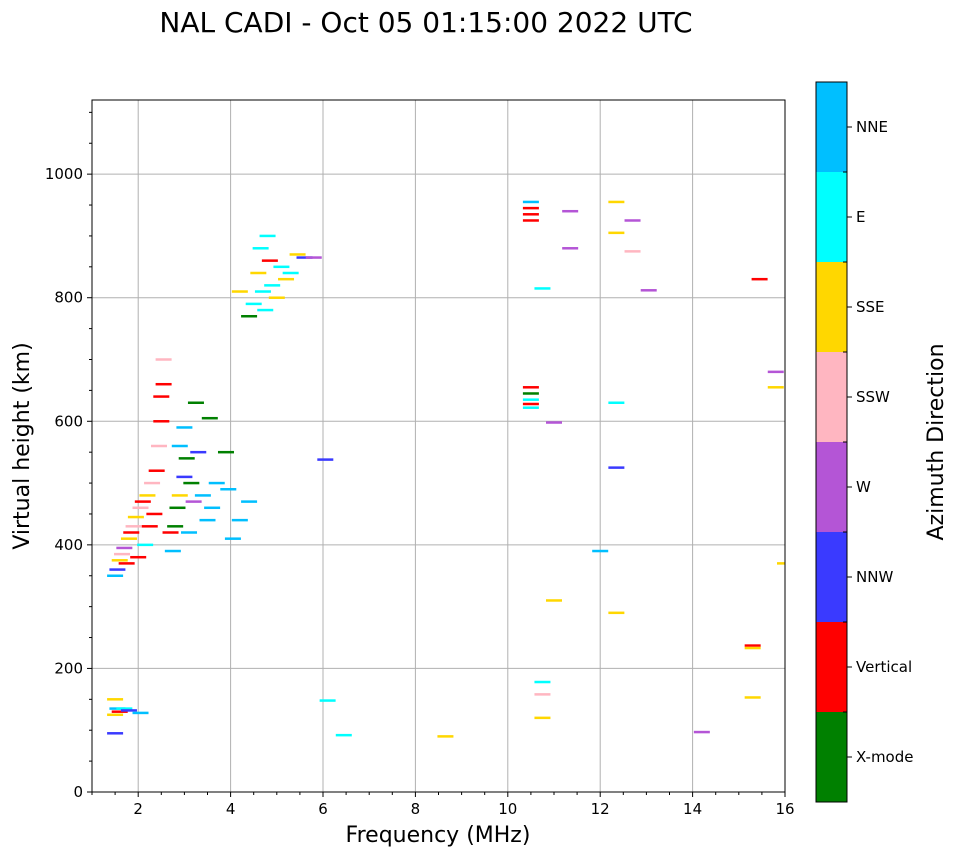 The height and width of the screenshot is (857, 958). Describe the element at coordinates (831, 577) in the screenshot. I see `colorbar-segment-nnw` at that location.